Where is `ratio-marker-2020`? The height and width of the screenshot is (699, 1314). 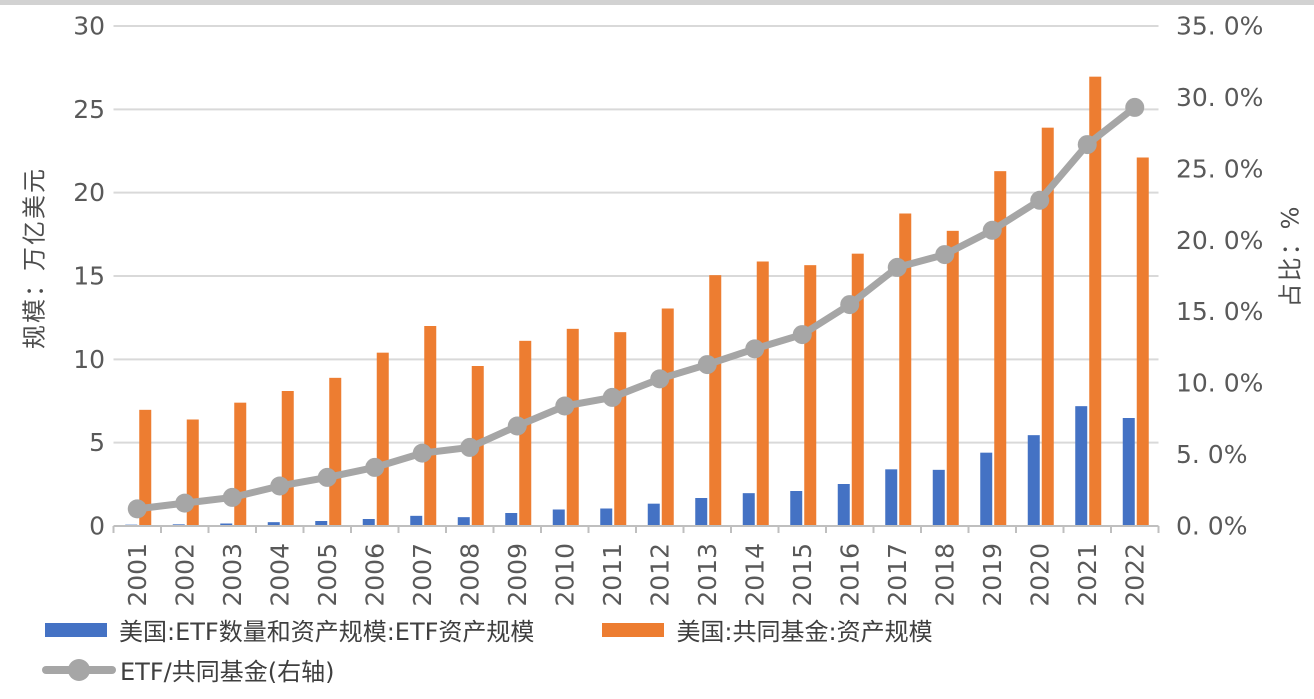 ratio-marker-2020 is located at coordinates (1040, 200).